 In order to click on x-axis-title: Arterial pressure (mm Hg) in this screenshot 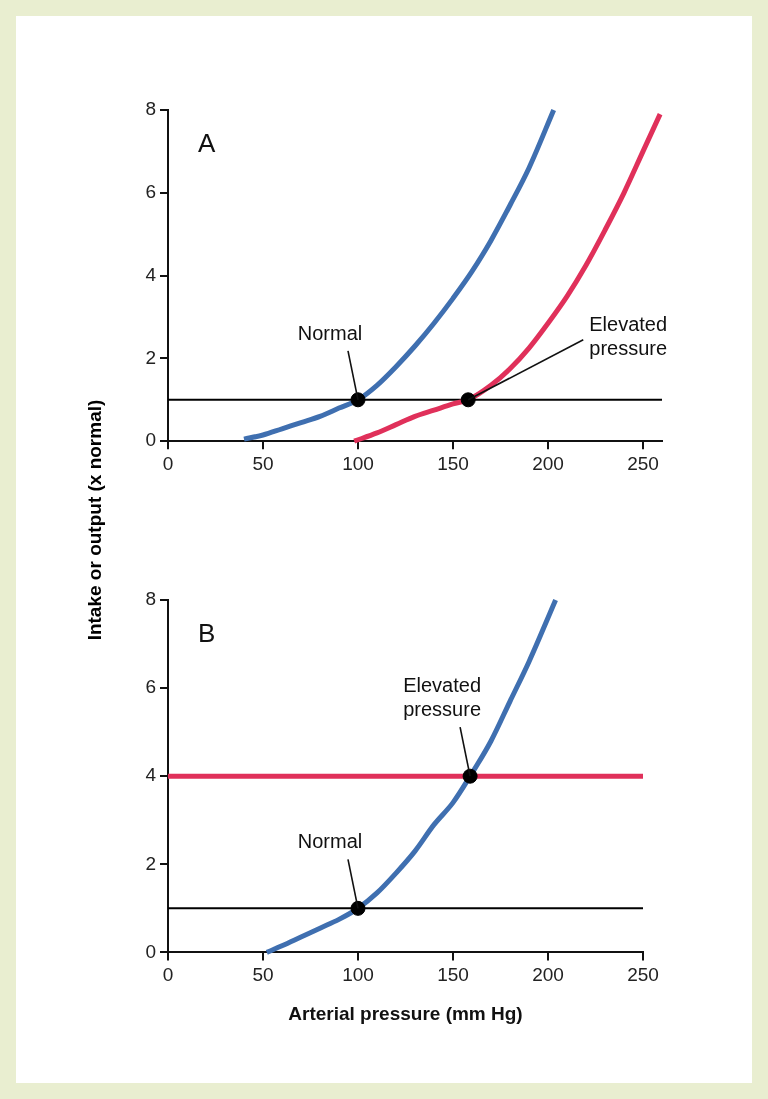, I will do `click(405, 1013)`.